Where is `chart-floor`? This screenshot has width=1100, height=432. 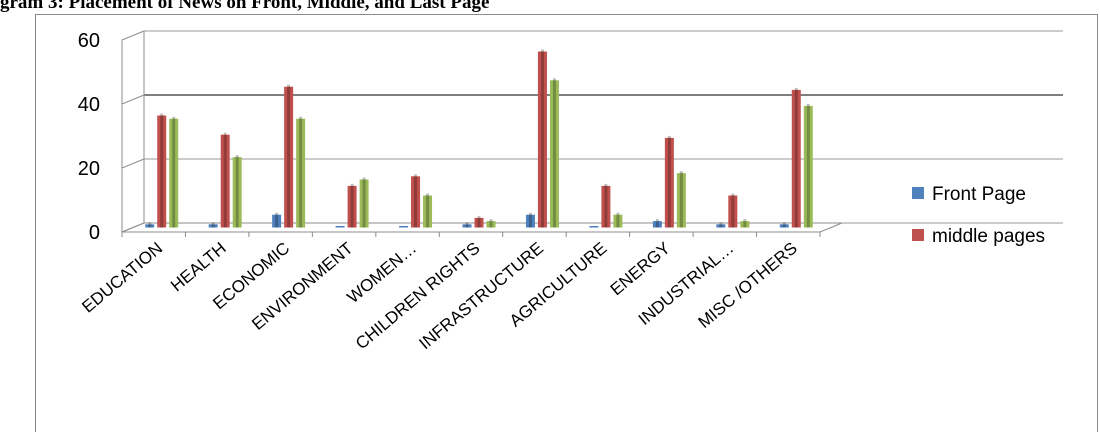
chart-floor is located at coordinates (482, 227).